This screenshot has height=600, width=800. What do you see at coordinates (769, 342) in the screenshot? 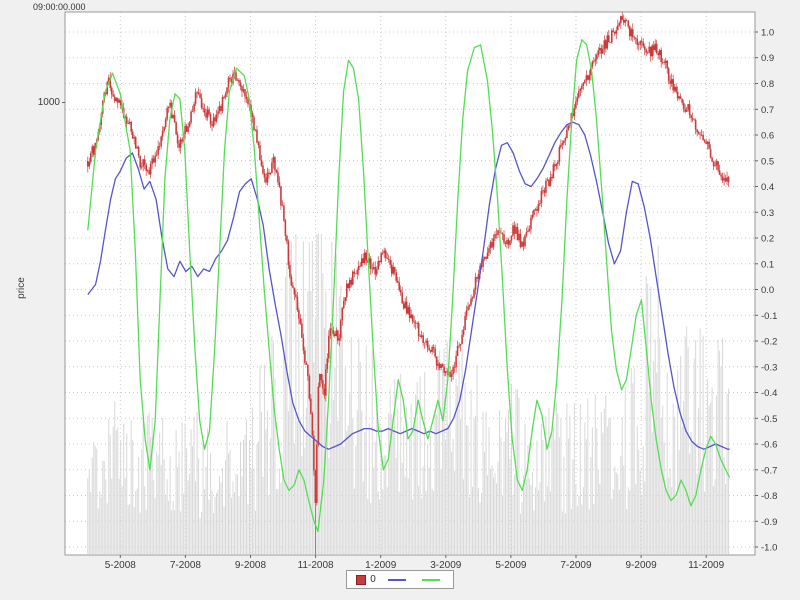
I see `svg-text: -0.2` at bounding box center [769, 342].